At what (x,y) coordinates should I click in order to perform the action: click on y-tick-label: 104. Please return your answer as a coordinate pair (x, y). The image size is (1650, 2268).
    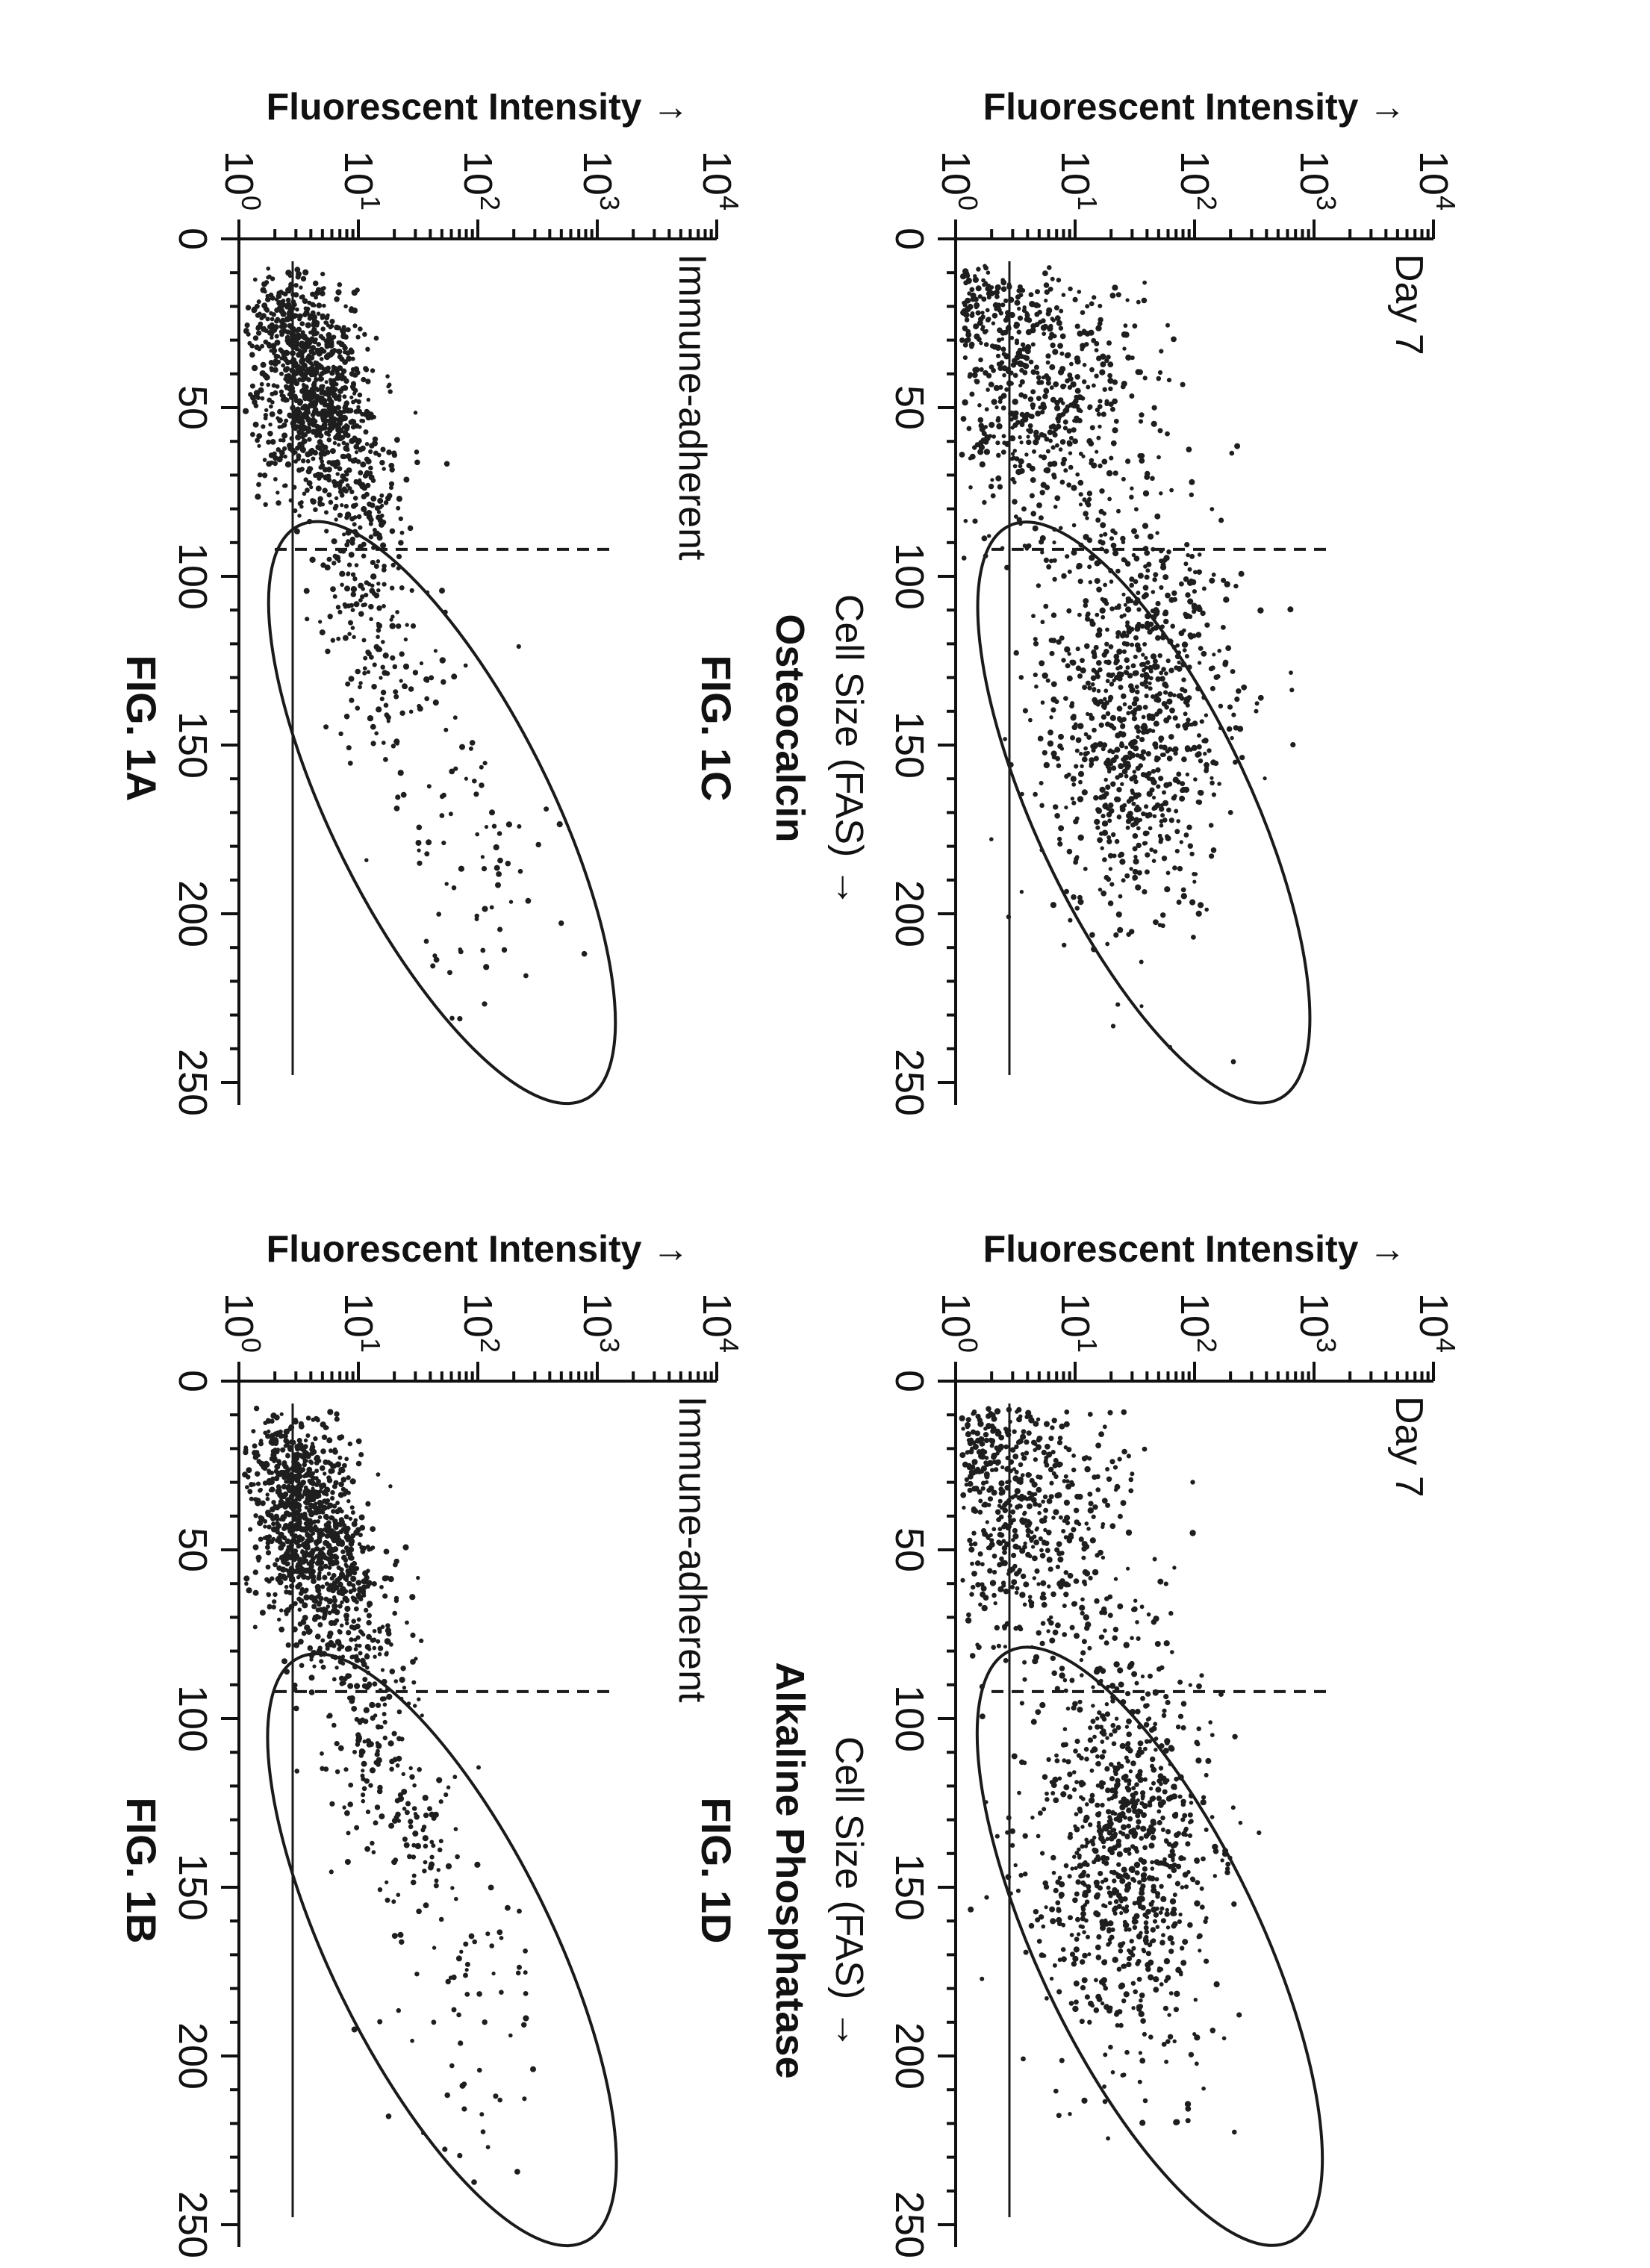
    Looking at the image, I should click on (719, 181).